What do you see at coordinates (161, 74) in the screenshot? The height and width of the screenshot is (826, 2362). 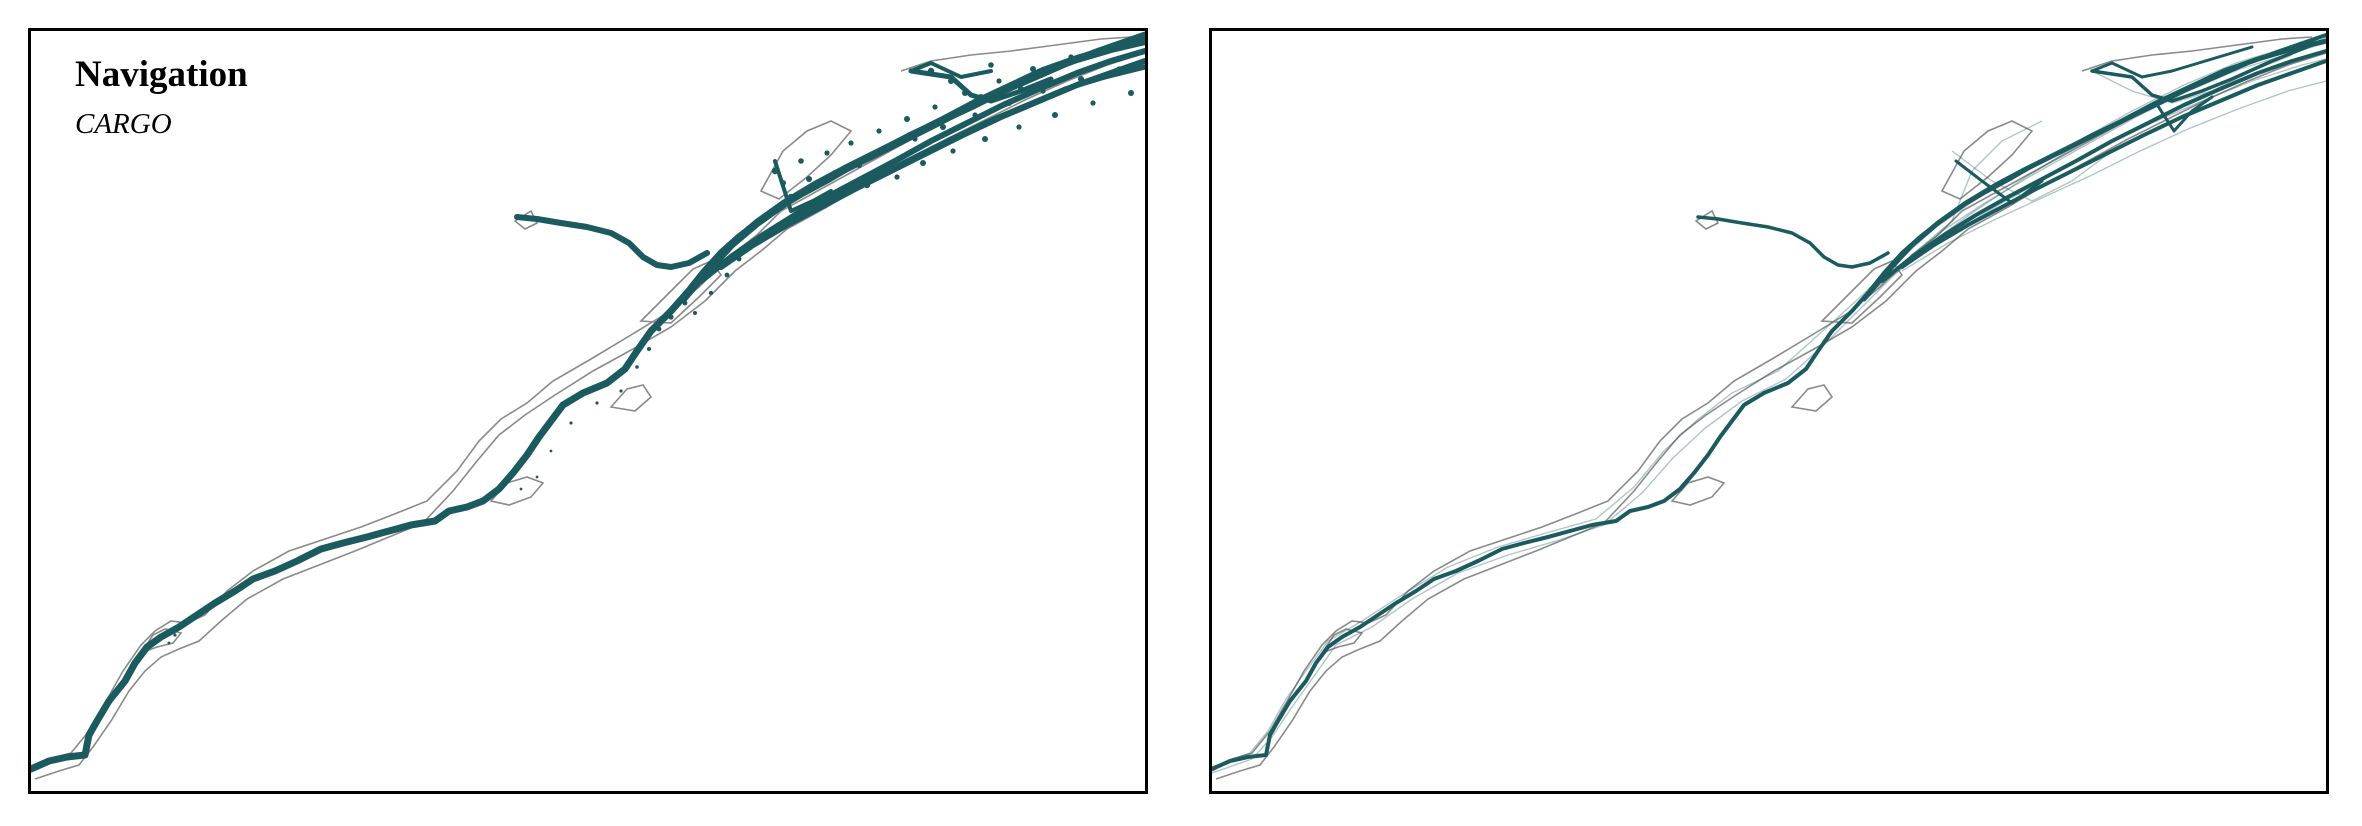 I see `map-title: Navigation` at bounding box center [161, 74].